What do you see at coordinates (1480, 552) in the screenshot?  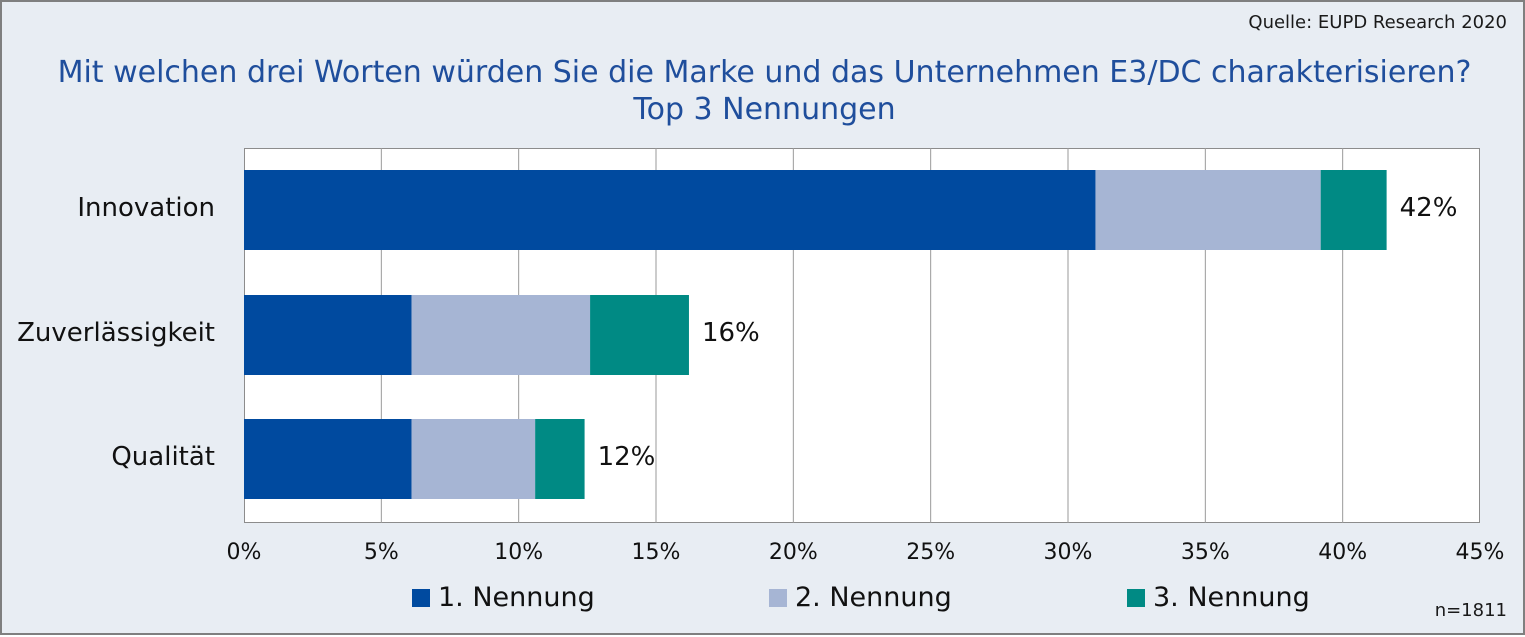 I see `x-tick-label: 45%` at bounding box center [1480, 552].